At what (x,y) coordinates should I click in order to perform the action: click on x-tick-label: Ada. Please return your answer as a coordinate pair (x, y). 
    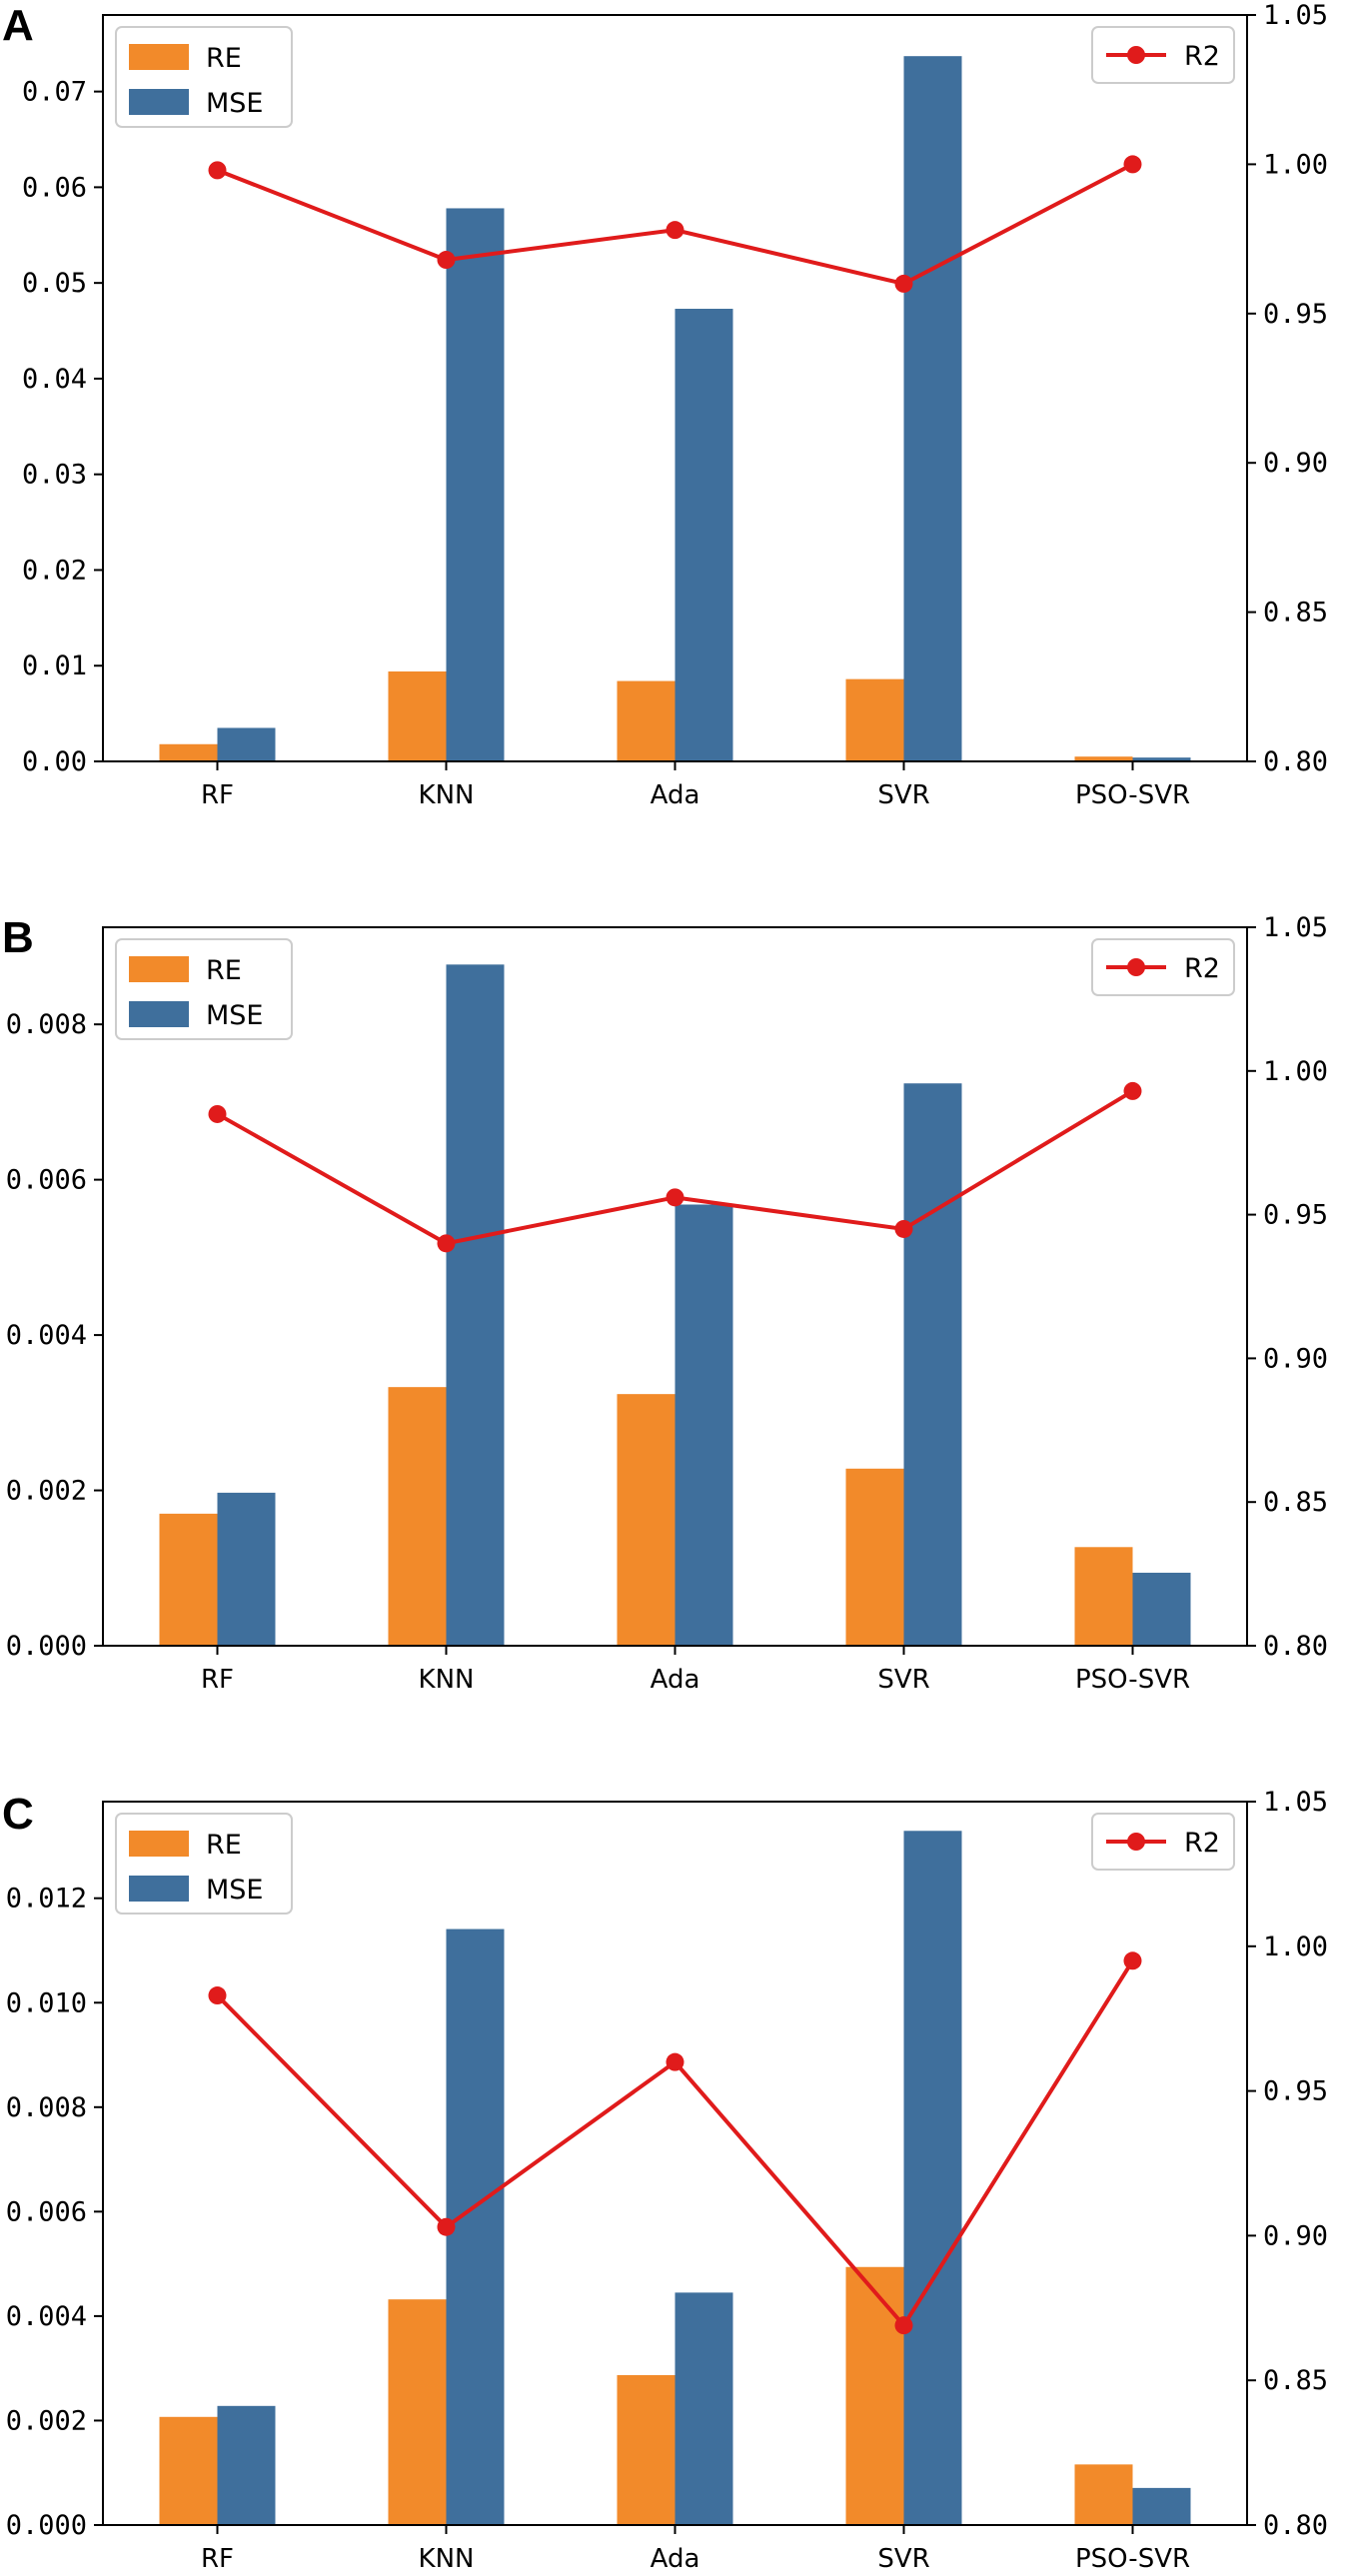
    Looking at the image, I should click on (675, 1680).